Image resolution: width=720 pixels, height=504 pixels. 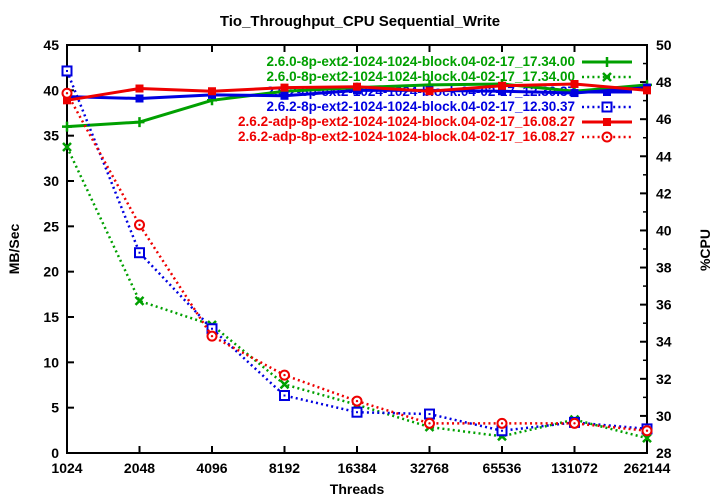 I want to click on x-tick-label: 1024, so click(x=66, y=468).